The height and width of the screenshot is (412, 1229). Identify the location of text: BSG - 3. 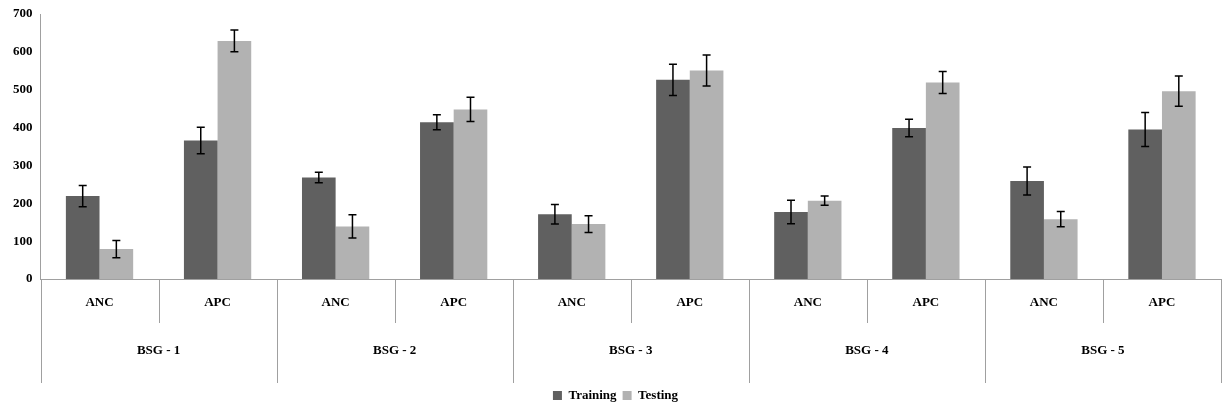
(631, 350).